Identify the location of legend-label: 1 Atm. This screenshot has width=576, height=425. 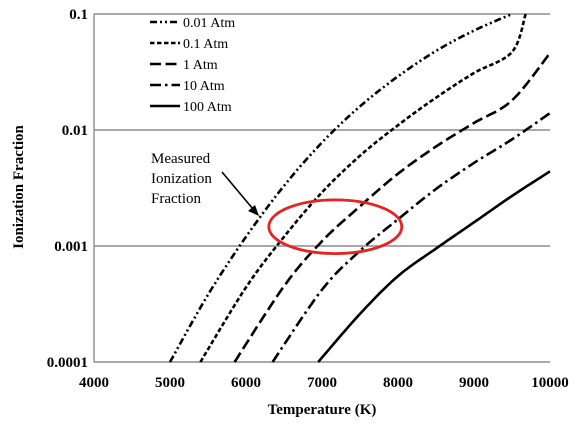
(200, 65).